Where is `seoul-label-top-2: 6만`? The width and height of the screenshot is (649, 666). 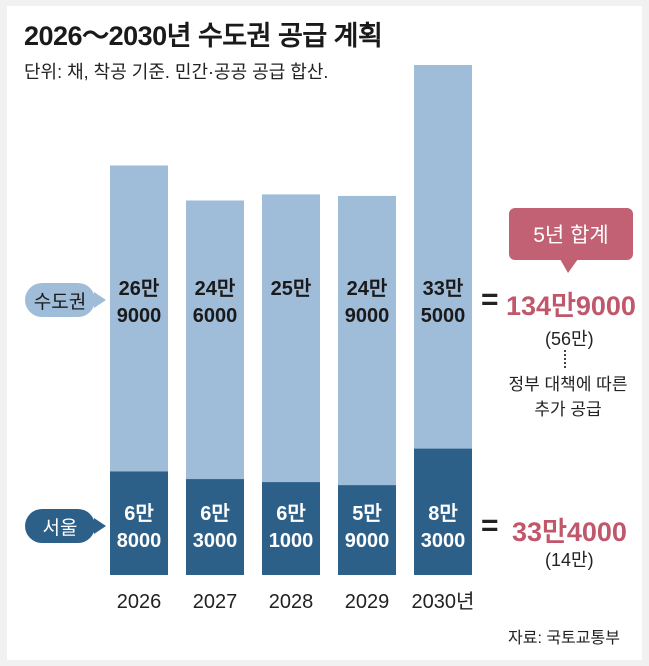
seoul-label-top-2: 6만 is located at coordinates (291, 513).